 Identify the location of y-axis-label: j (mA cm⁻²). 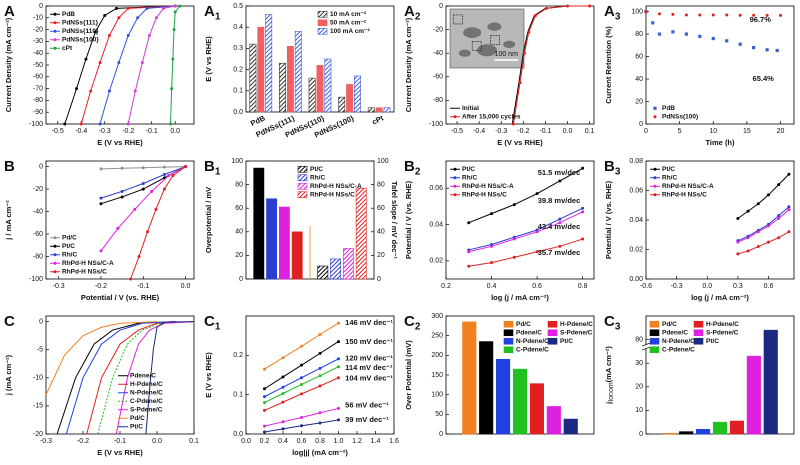
(8, 375).